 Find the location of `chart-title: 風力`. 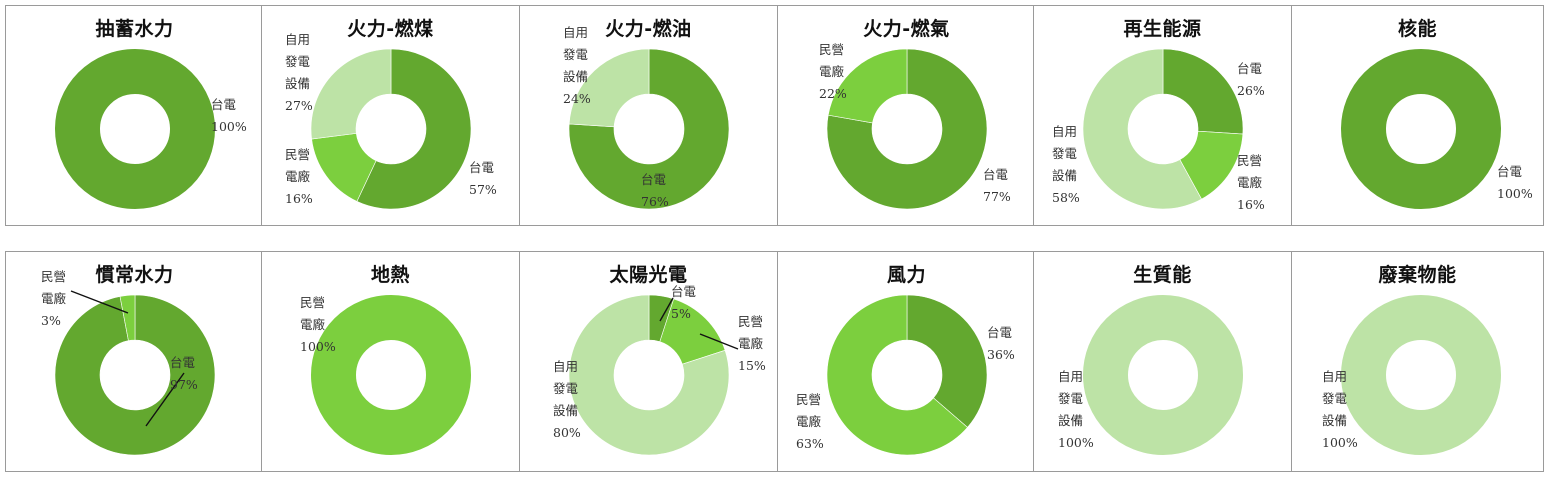

chart-title: 風力 is located at coordinates (906, 275).